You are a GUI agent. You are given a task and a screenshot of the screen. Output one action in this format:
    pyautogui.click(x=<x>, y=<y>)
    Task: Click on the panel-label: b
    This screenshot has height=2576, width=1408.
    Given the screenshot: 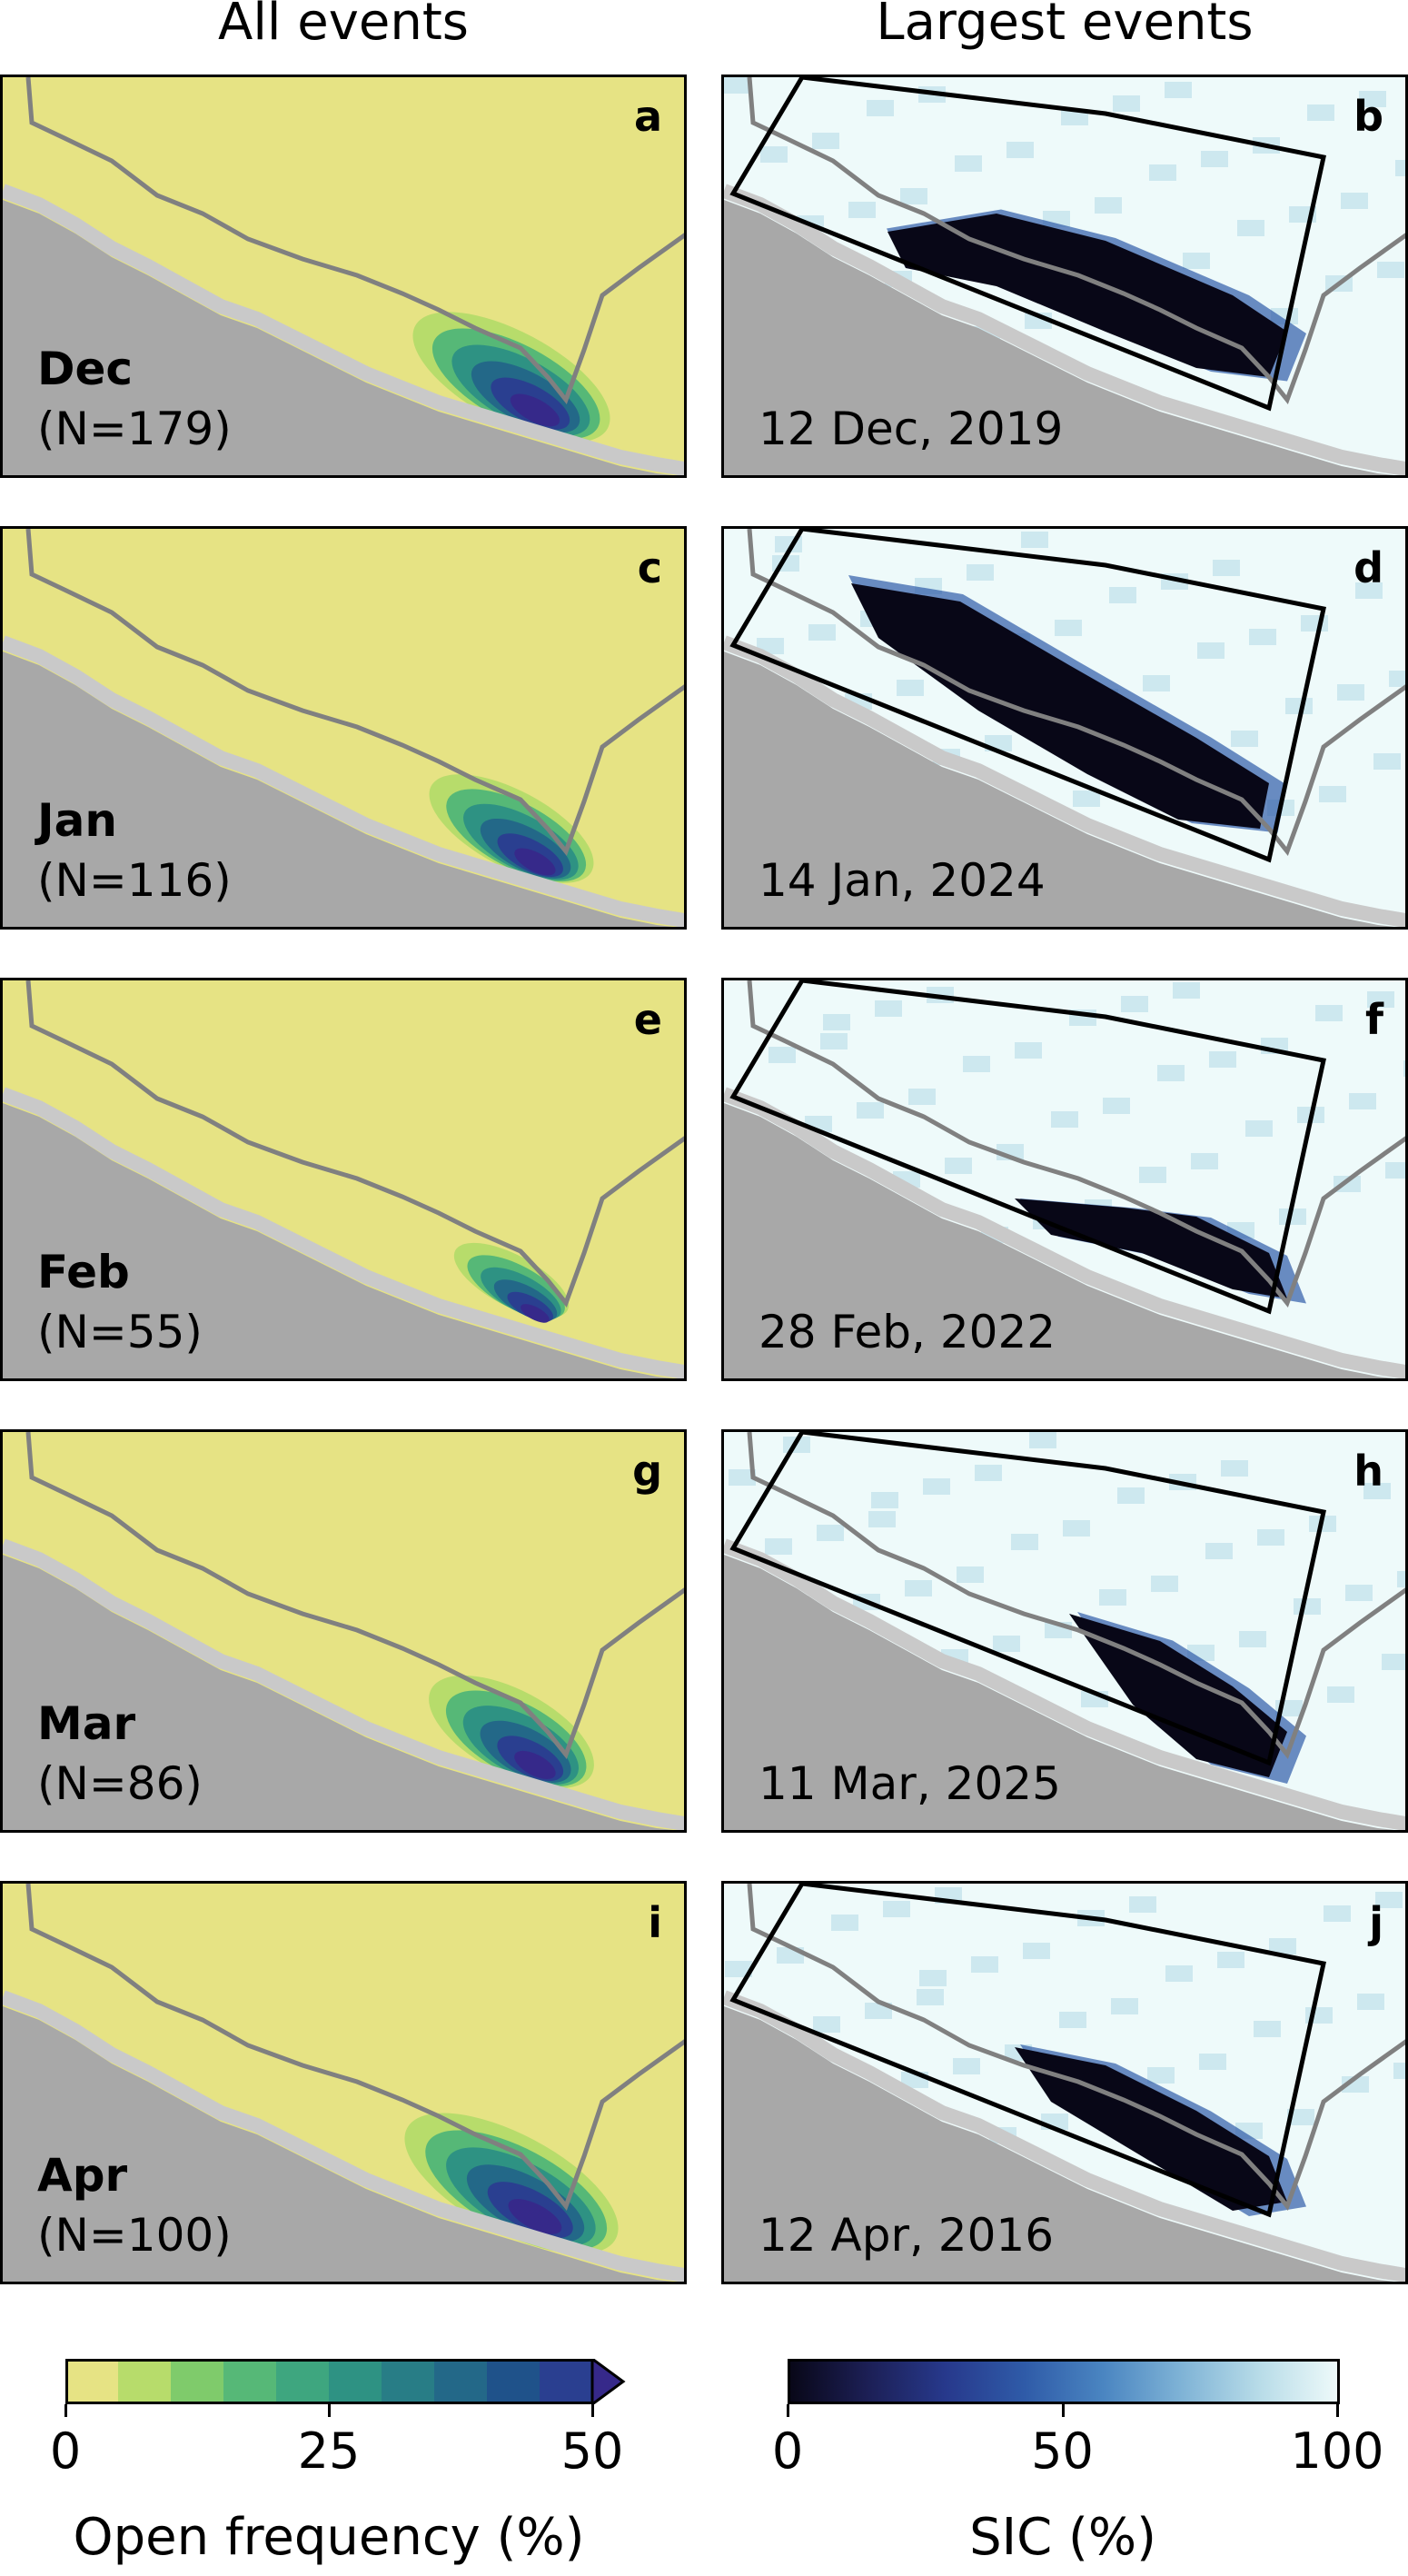 What is the action you would take?
    pyautogui.click(x=1368, y=117)
    